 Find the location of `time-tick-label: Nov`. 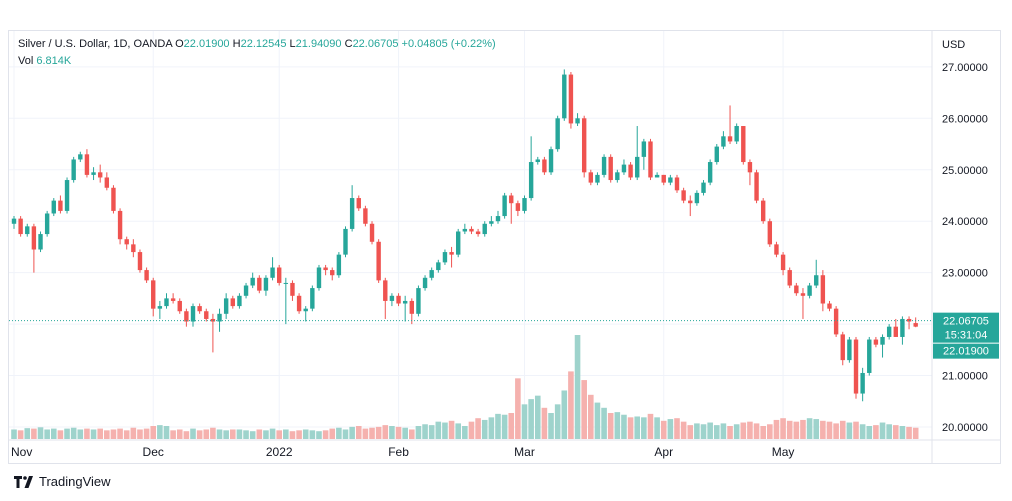

time-tick-label: Nov is located at coordinates (21, 452).